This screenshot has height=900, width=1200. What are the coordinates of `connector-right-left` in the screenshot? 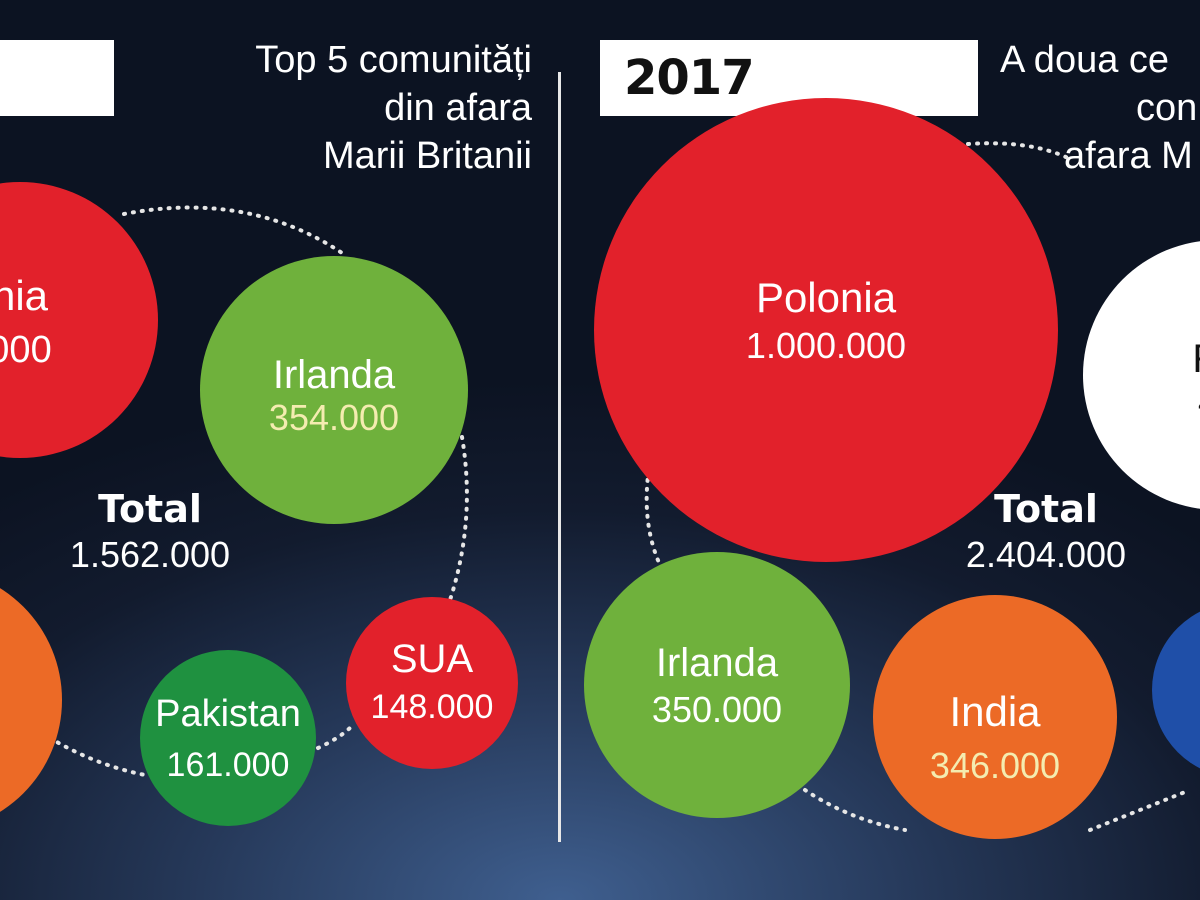 It's located at (653, 513).